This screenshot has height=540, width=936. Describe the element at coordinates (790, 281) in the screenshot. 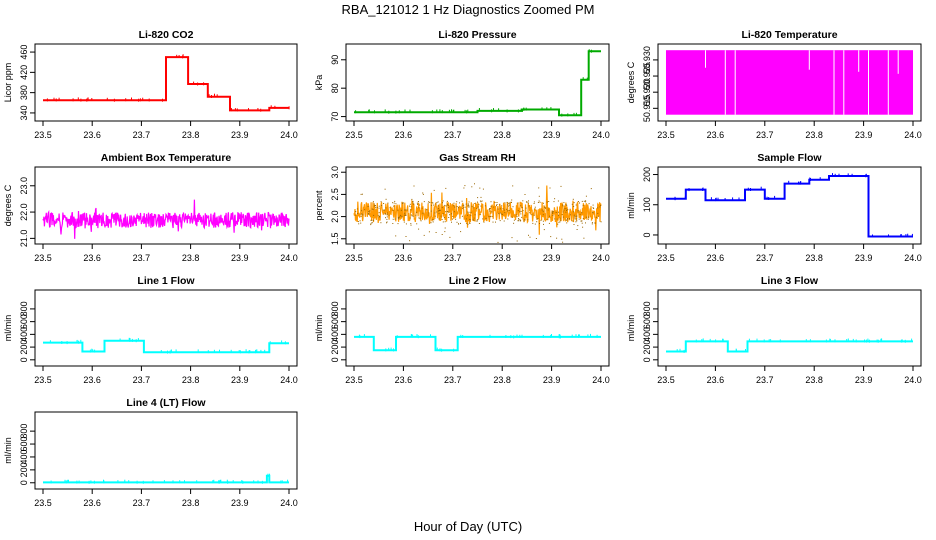

I see `line-3-flow-title: Line 3 Flow` at that location.